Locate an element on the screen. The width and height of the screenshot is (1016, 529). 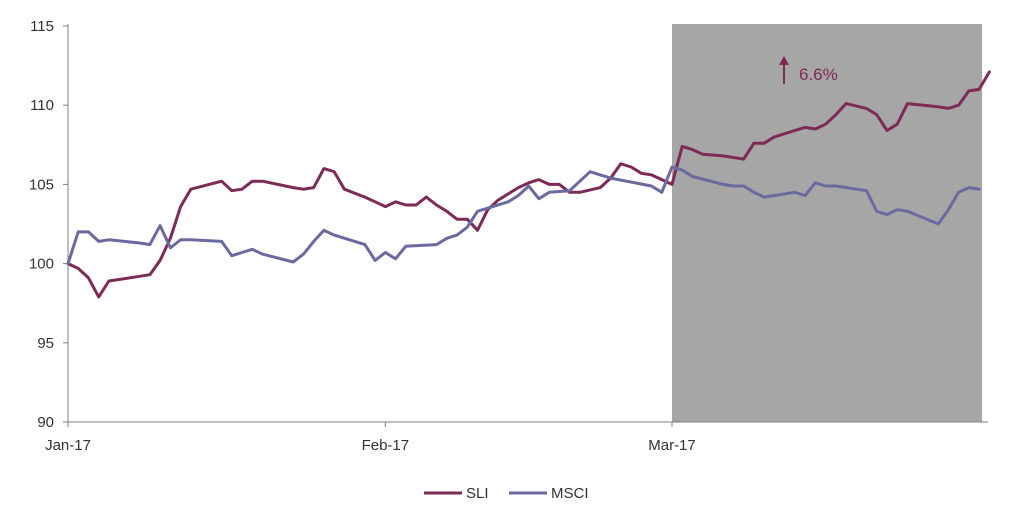
annotation-label: 6.6% is located at coordinates (818, 74).